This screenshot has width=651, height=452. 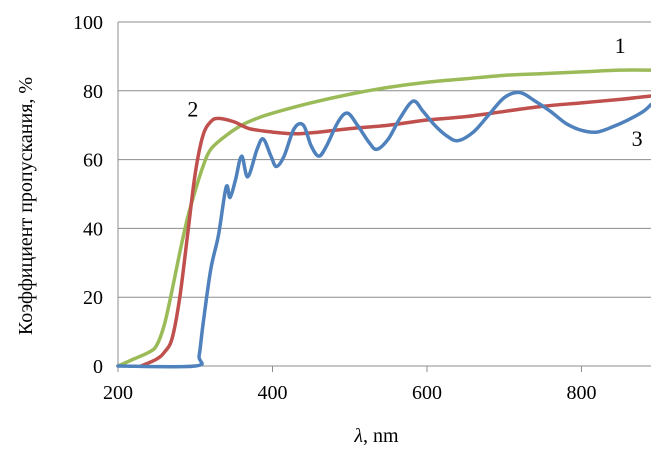 I want to click on x-axis-unit: , nm, so click(x=381, y=436).